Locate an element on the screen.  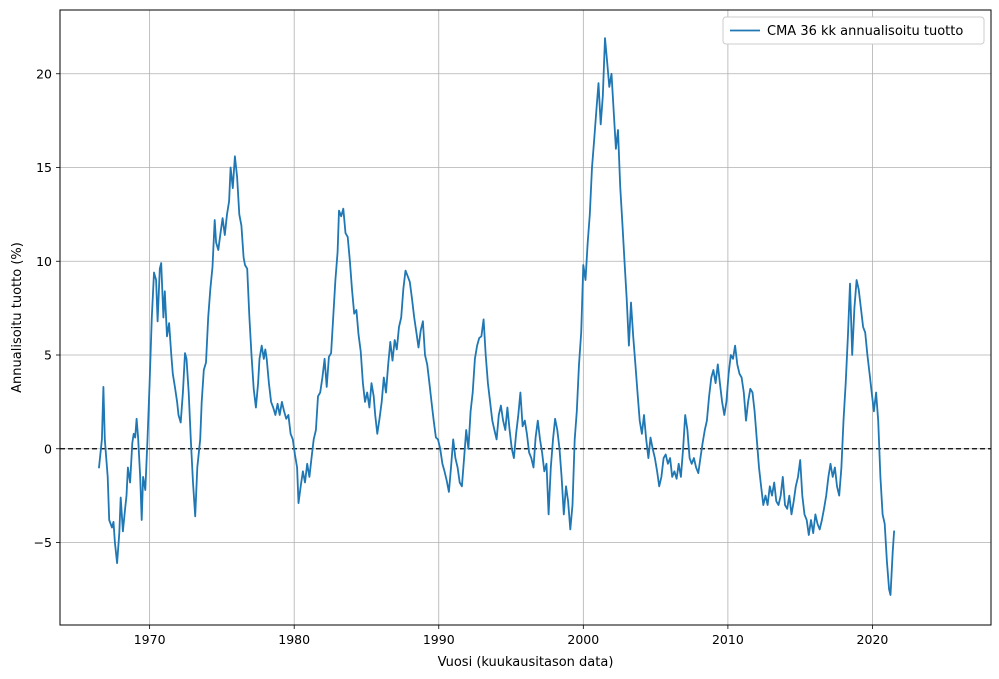
y-tick-label: 0 is located at coordinates (48, 448).